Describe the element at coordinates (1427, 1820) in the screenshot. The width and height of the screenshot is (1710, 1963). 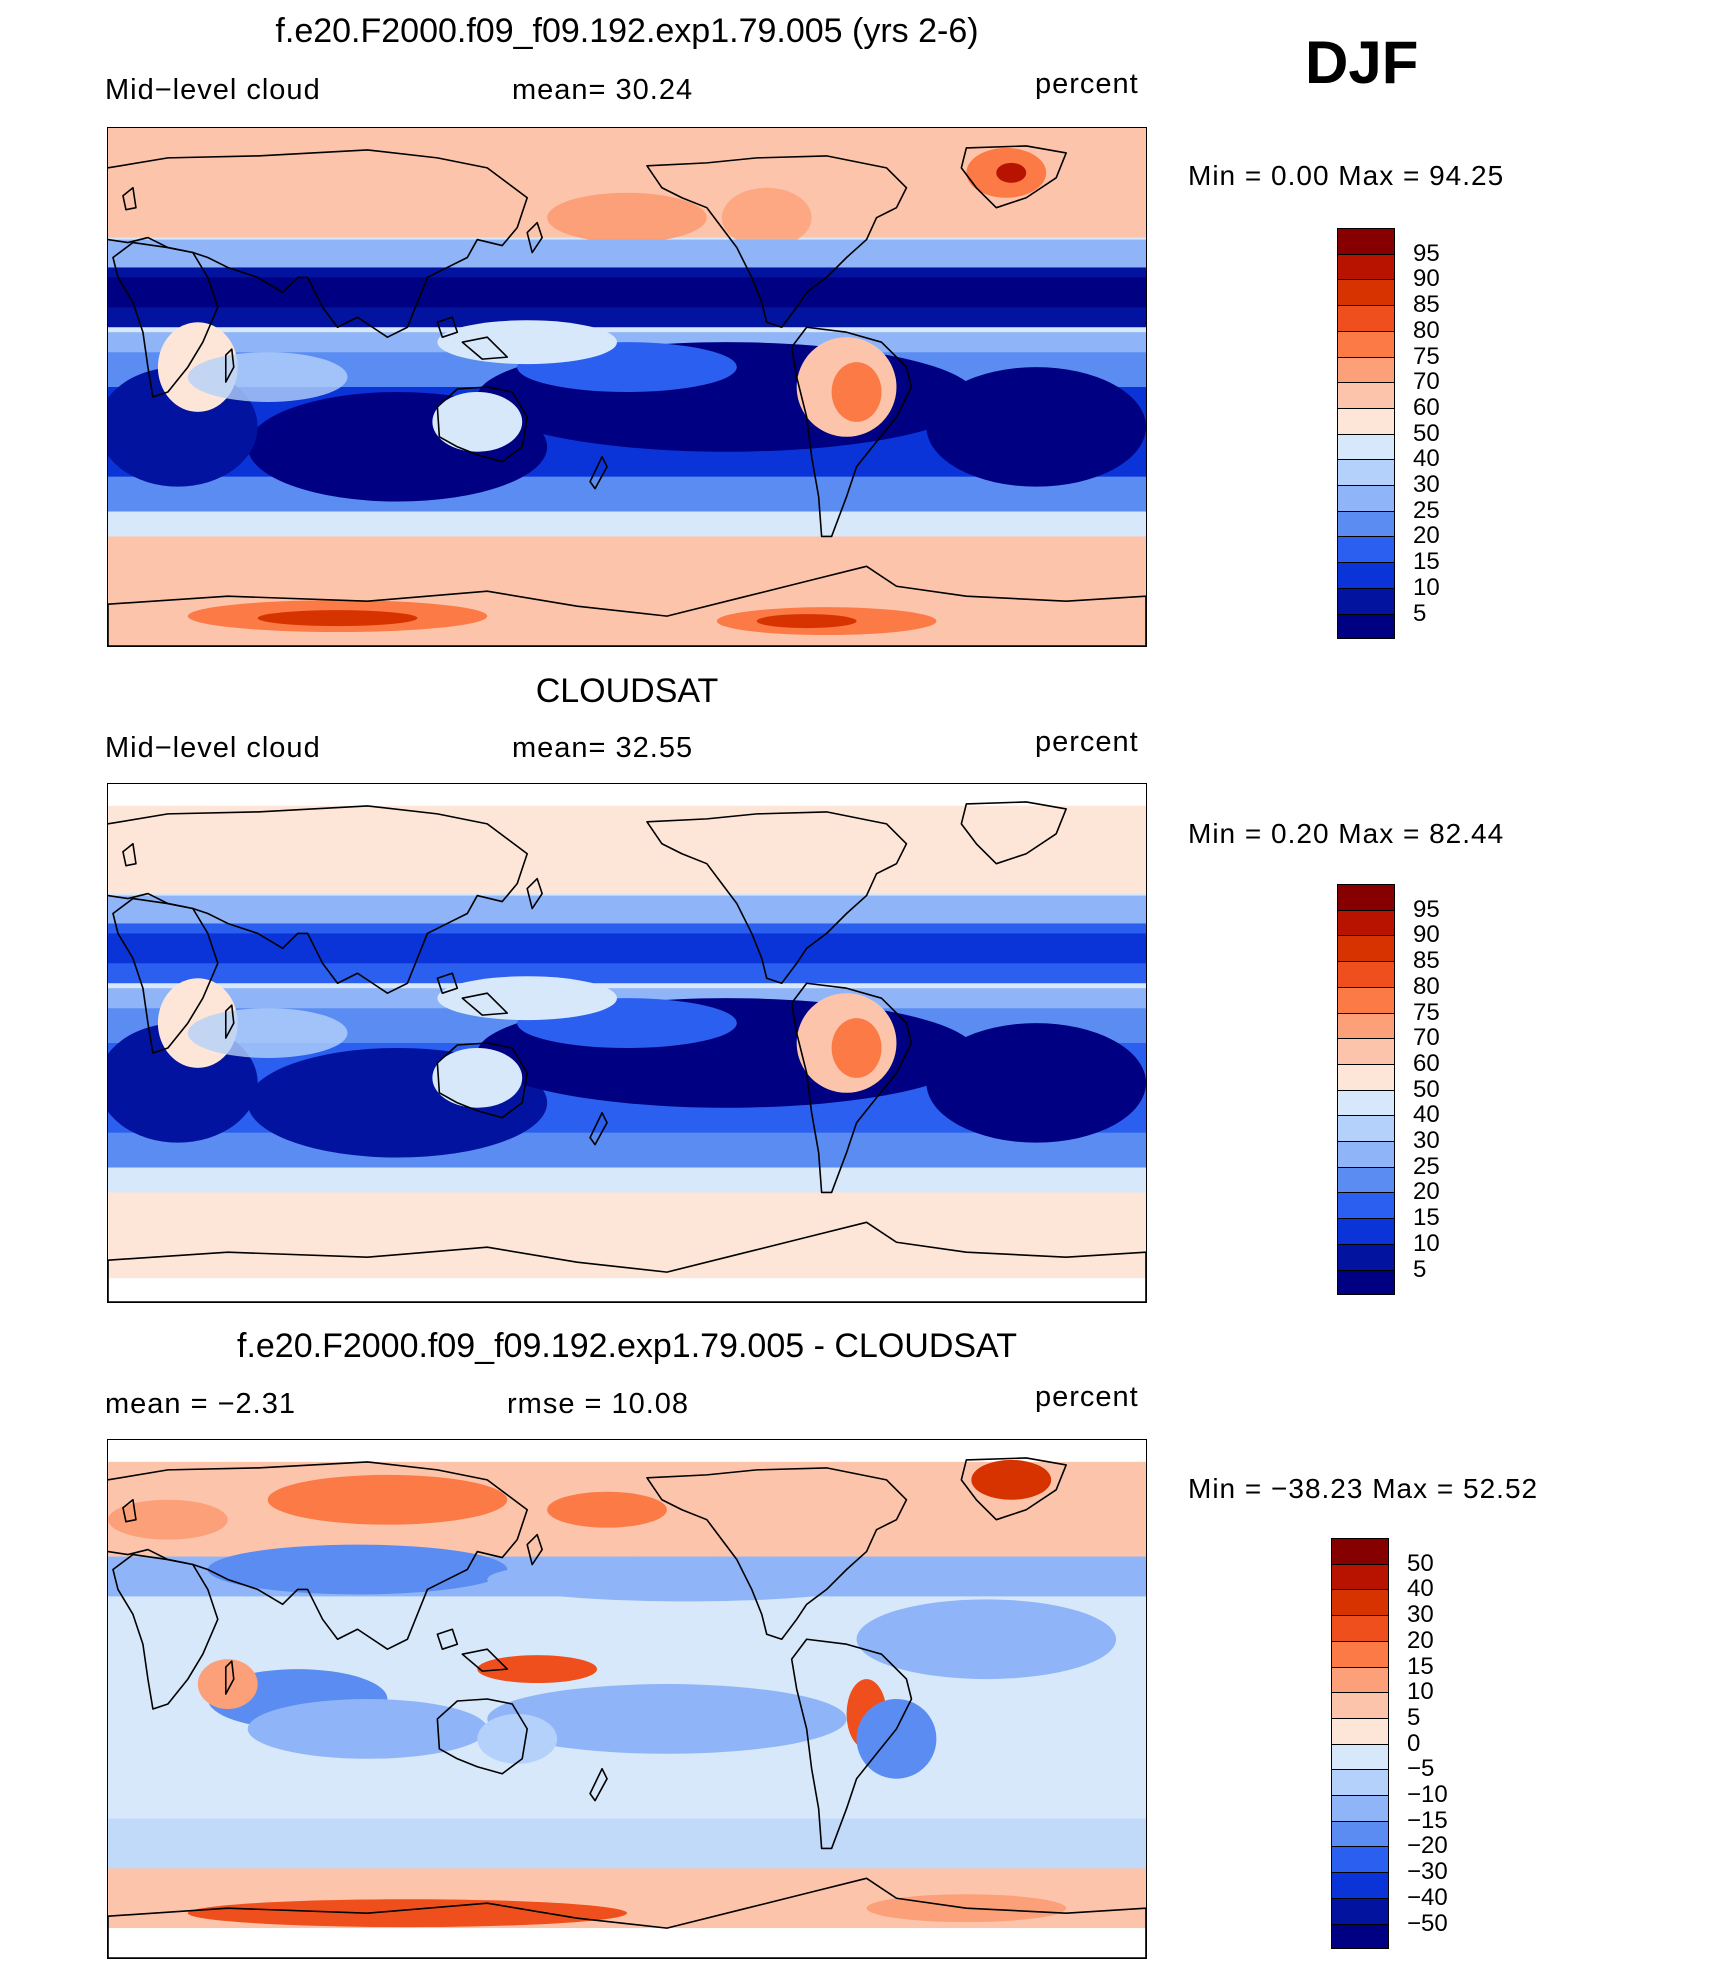
I see `colorbar-label: −15` at that location.